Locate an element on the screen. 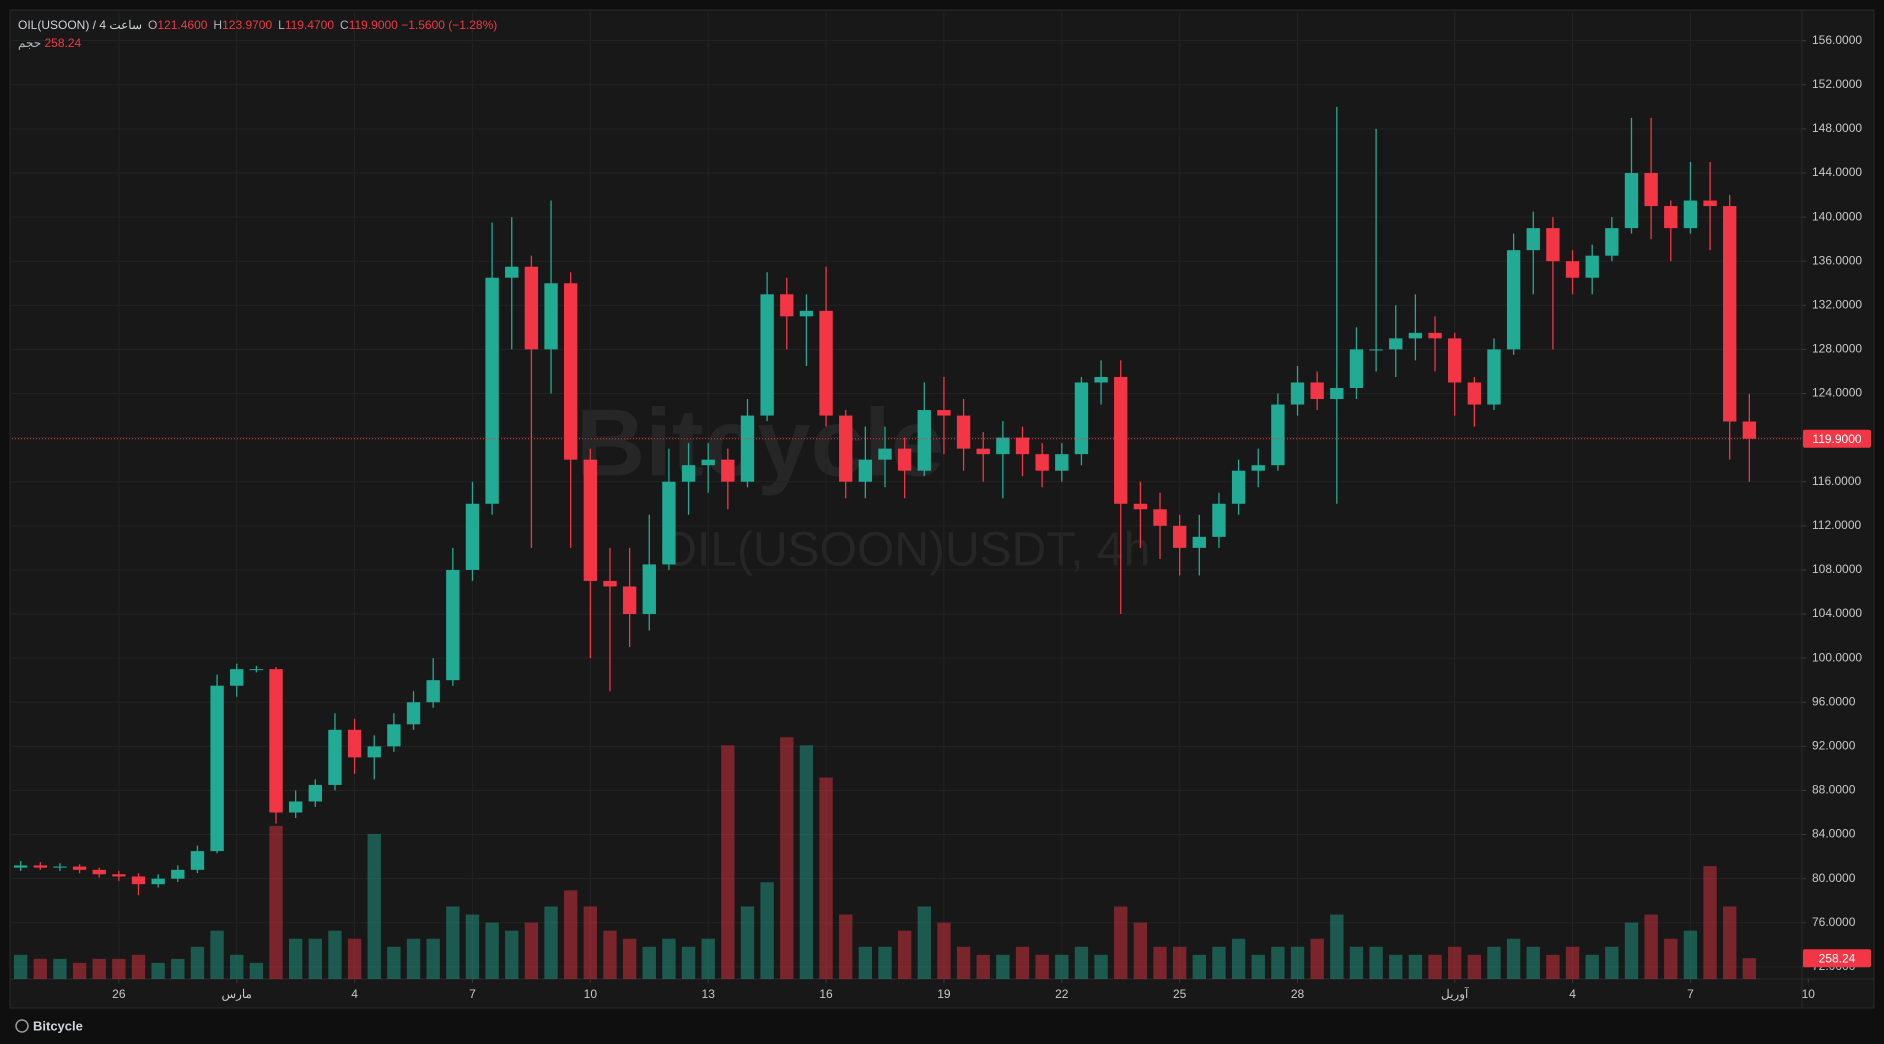  y-tick-label: 80.0000 is located at coordinates (1834, 878).